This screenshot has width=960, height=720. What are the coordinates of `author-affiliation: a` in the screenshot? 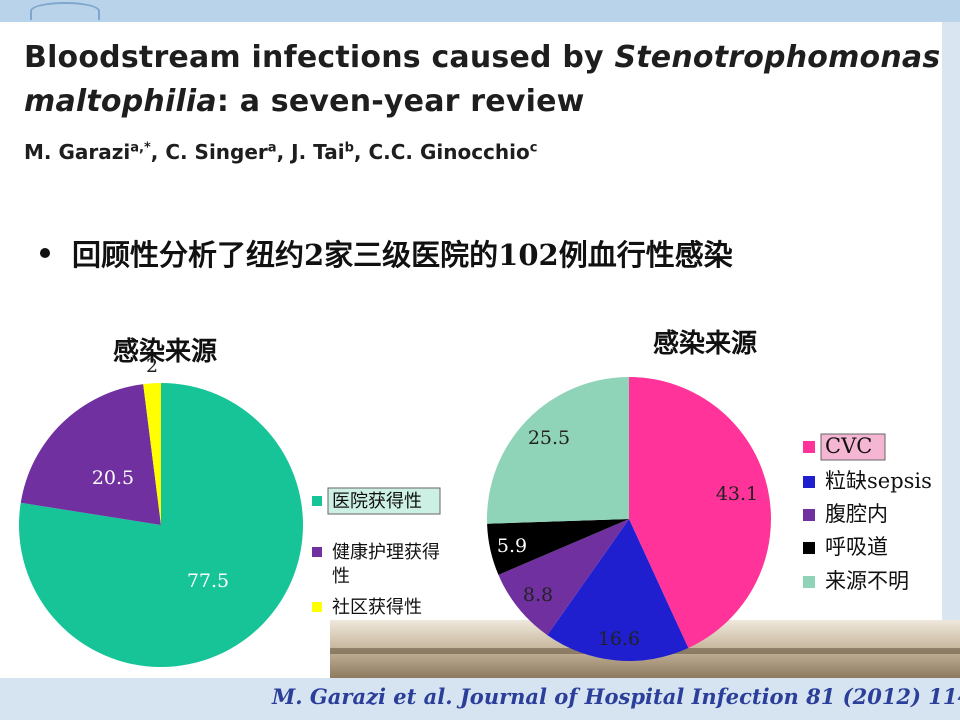 It's located at (272, 148).